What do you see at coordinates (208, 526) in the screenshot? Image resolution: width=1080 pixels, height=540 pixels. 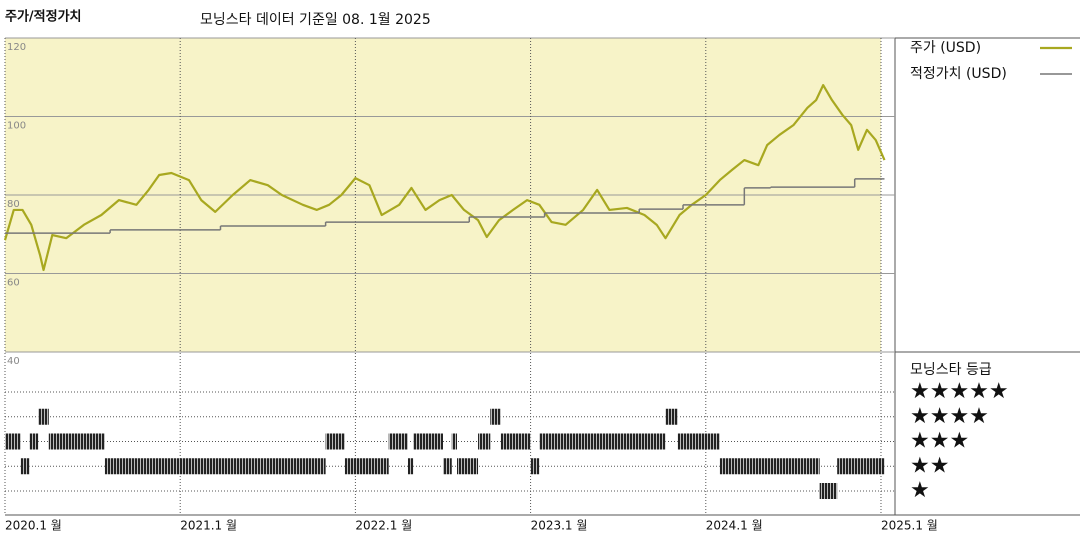 I see `x-tick-label: 2021.1 월` at bounding box center [208, 526].